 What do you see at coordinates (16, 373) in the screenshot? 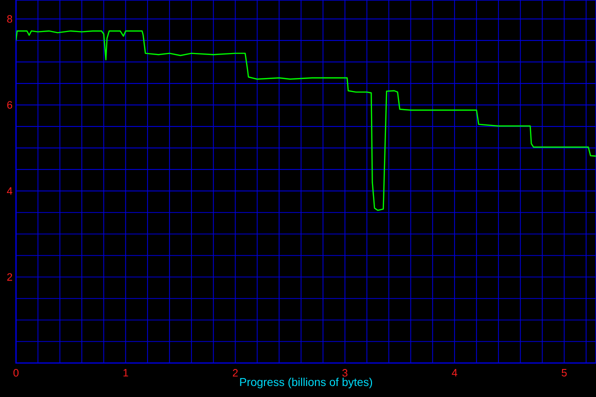
I see `x-tick-label: 0` at bounding box center [16, 373].